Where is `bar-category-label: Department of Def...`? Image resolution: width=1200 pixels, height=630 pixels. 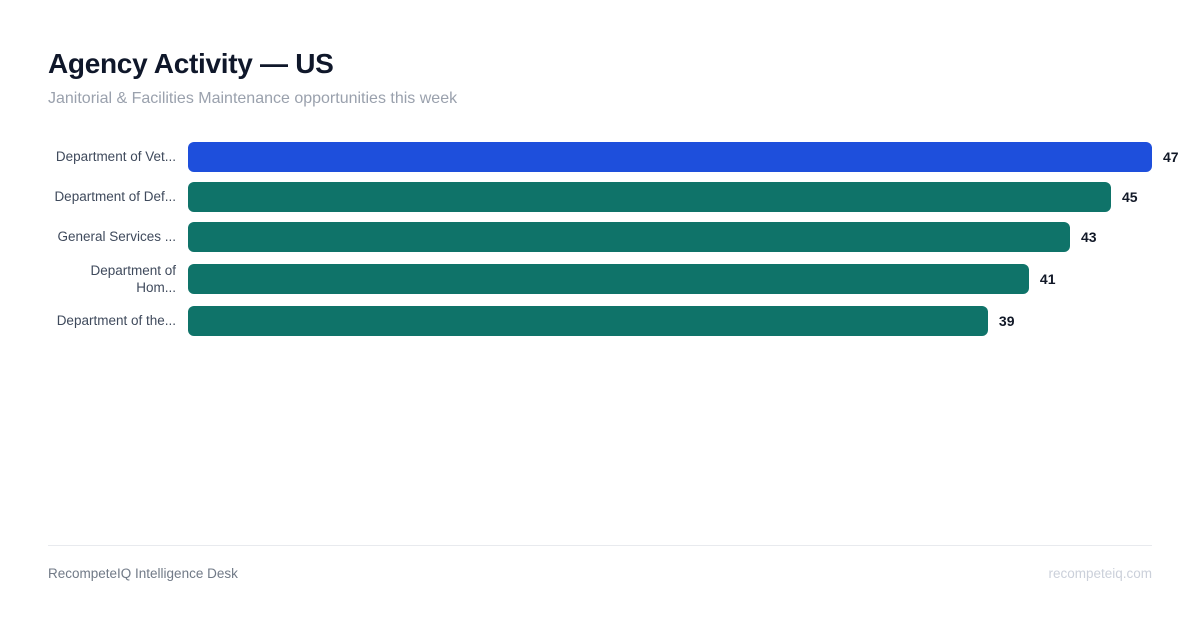 bar-category-label: Department of Def... is located at coordinates (115, 197).